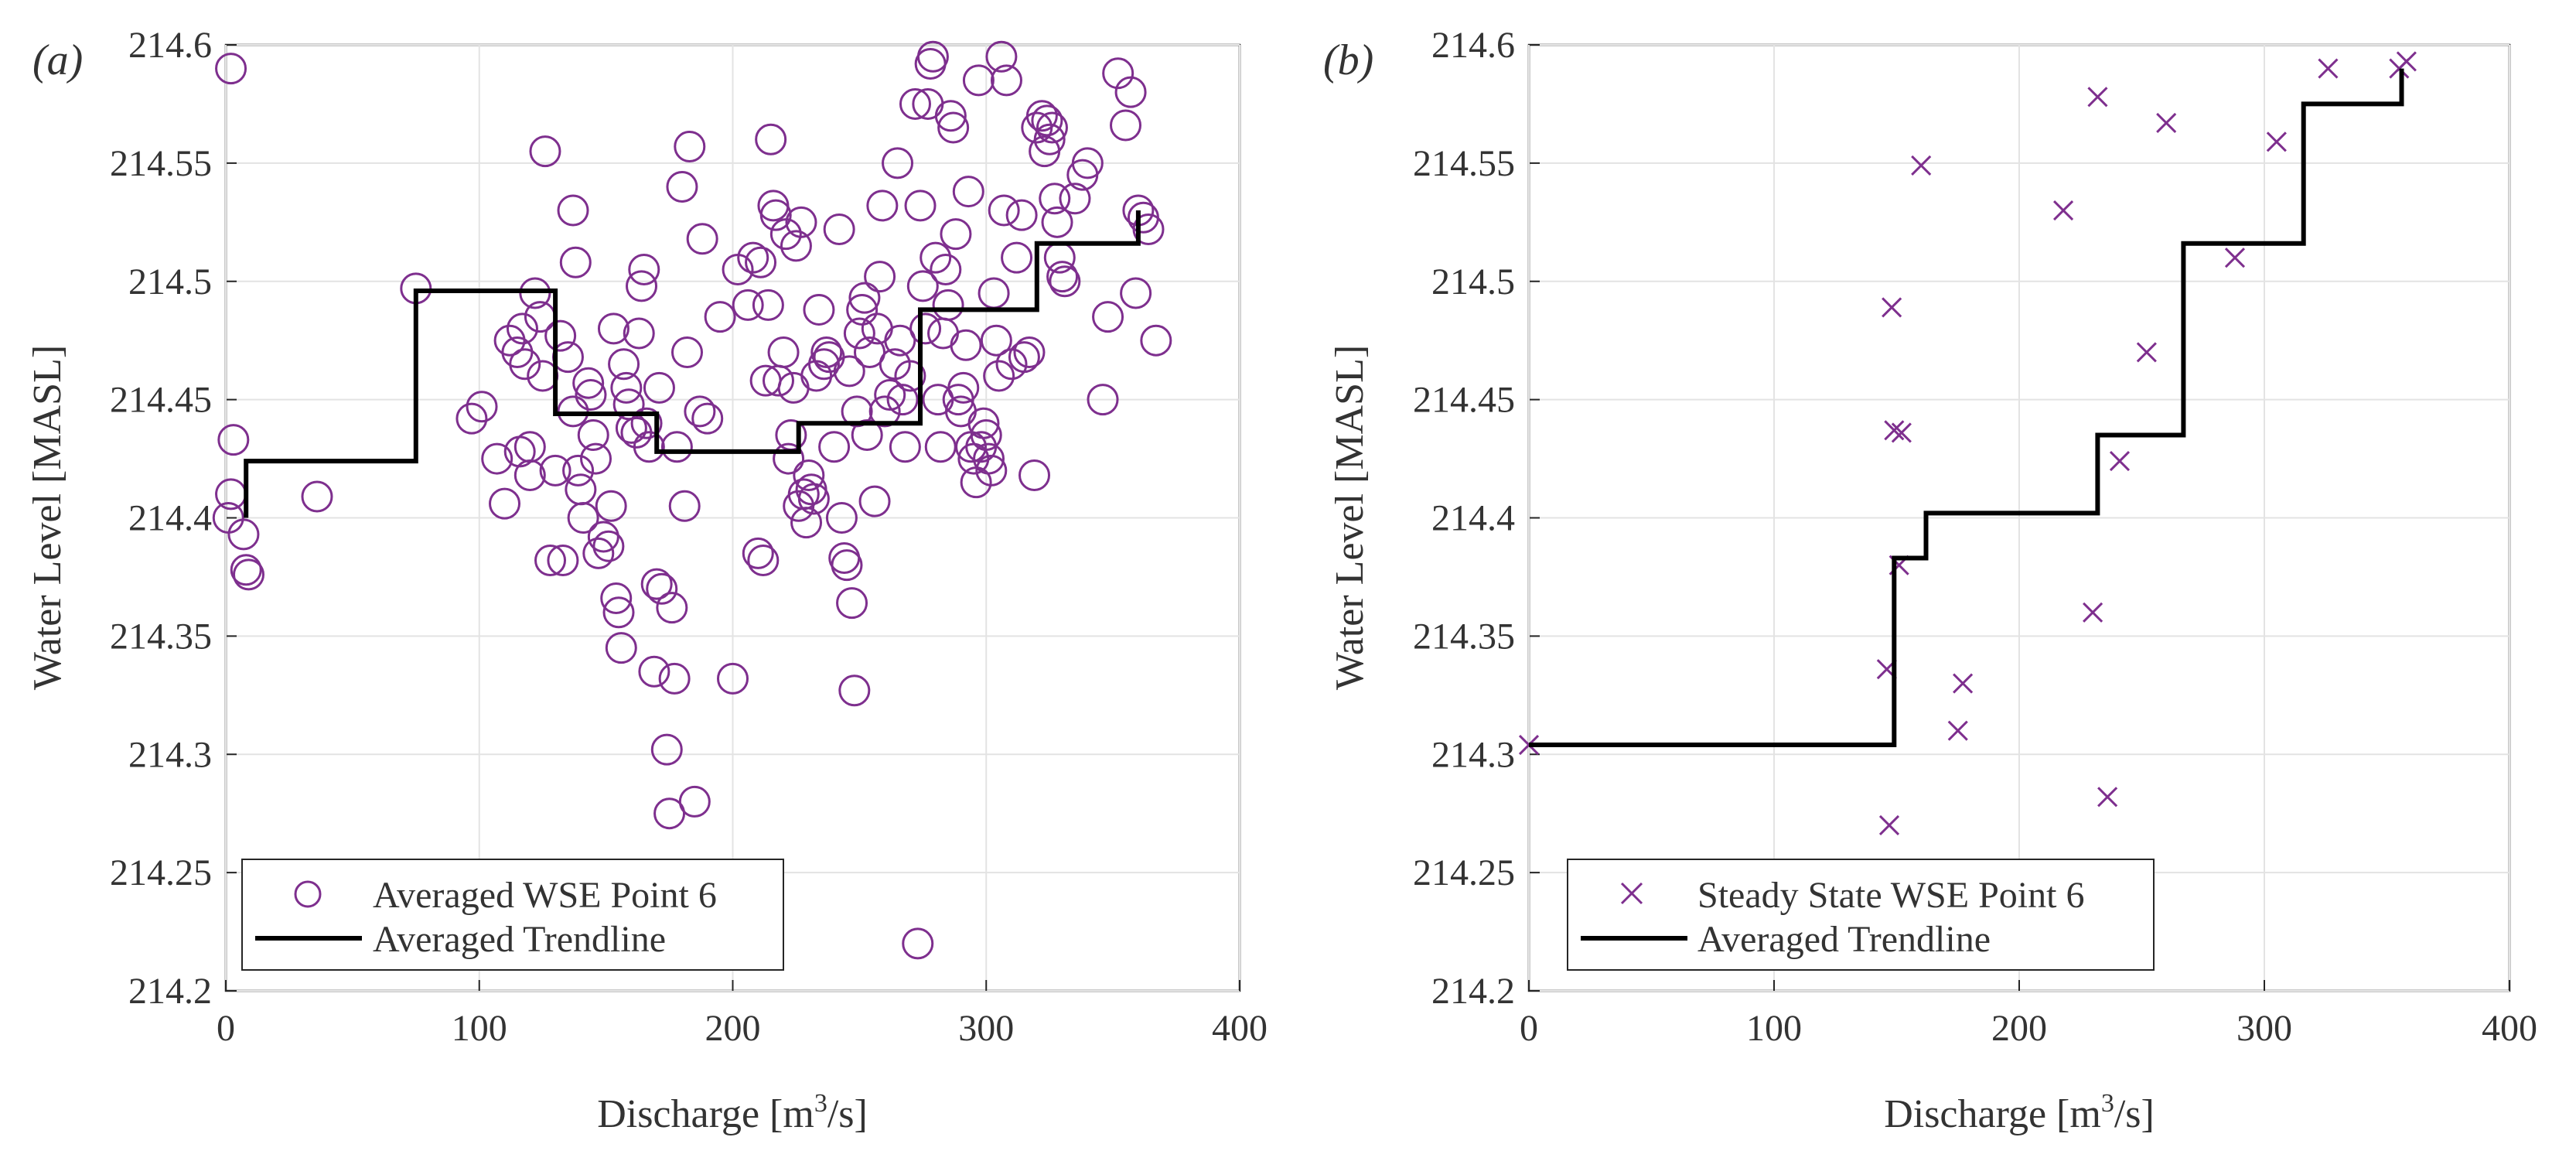  I want to click on y-tick-label: 214.3, so click(170, 754).